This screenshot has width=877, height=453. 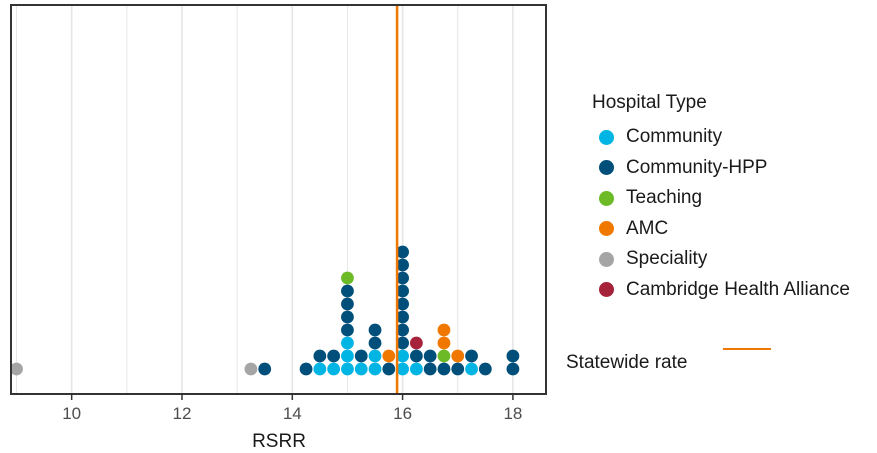 I want to click on x-tick-label: 16, so click(x=402, y=413).